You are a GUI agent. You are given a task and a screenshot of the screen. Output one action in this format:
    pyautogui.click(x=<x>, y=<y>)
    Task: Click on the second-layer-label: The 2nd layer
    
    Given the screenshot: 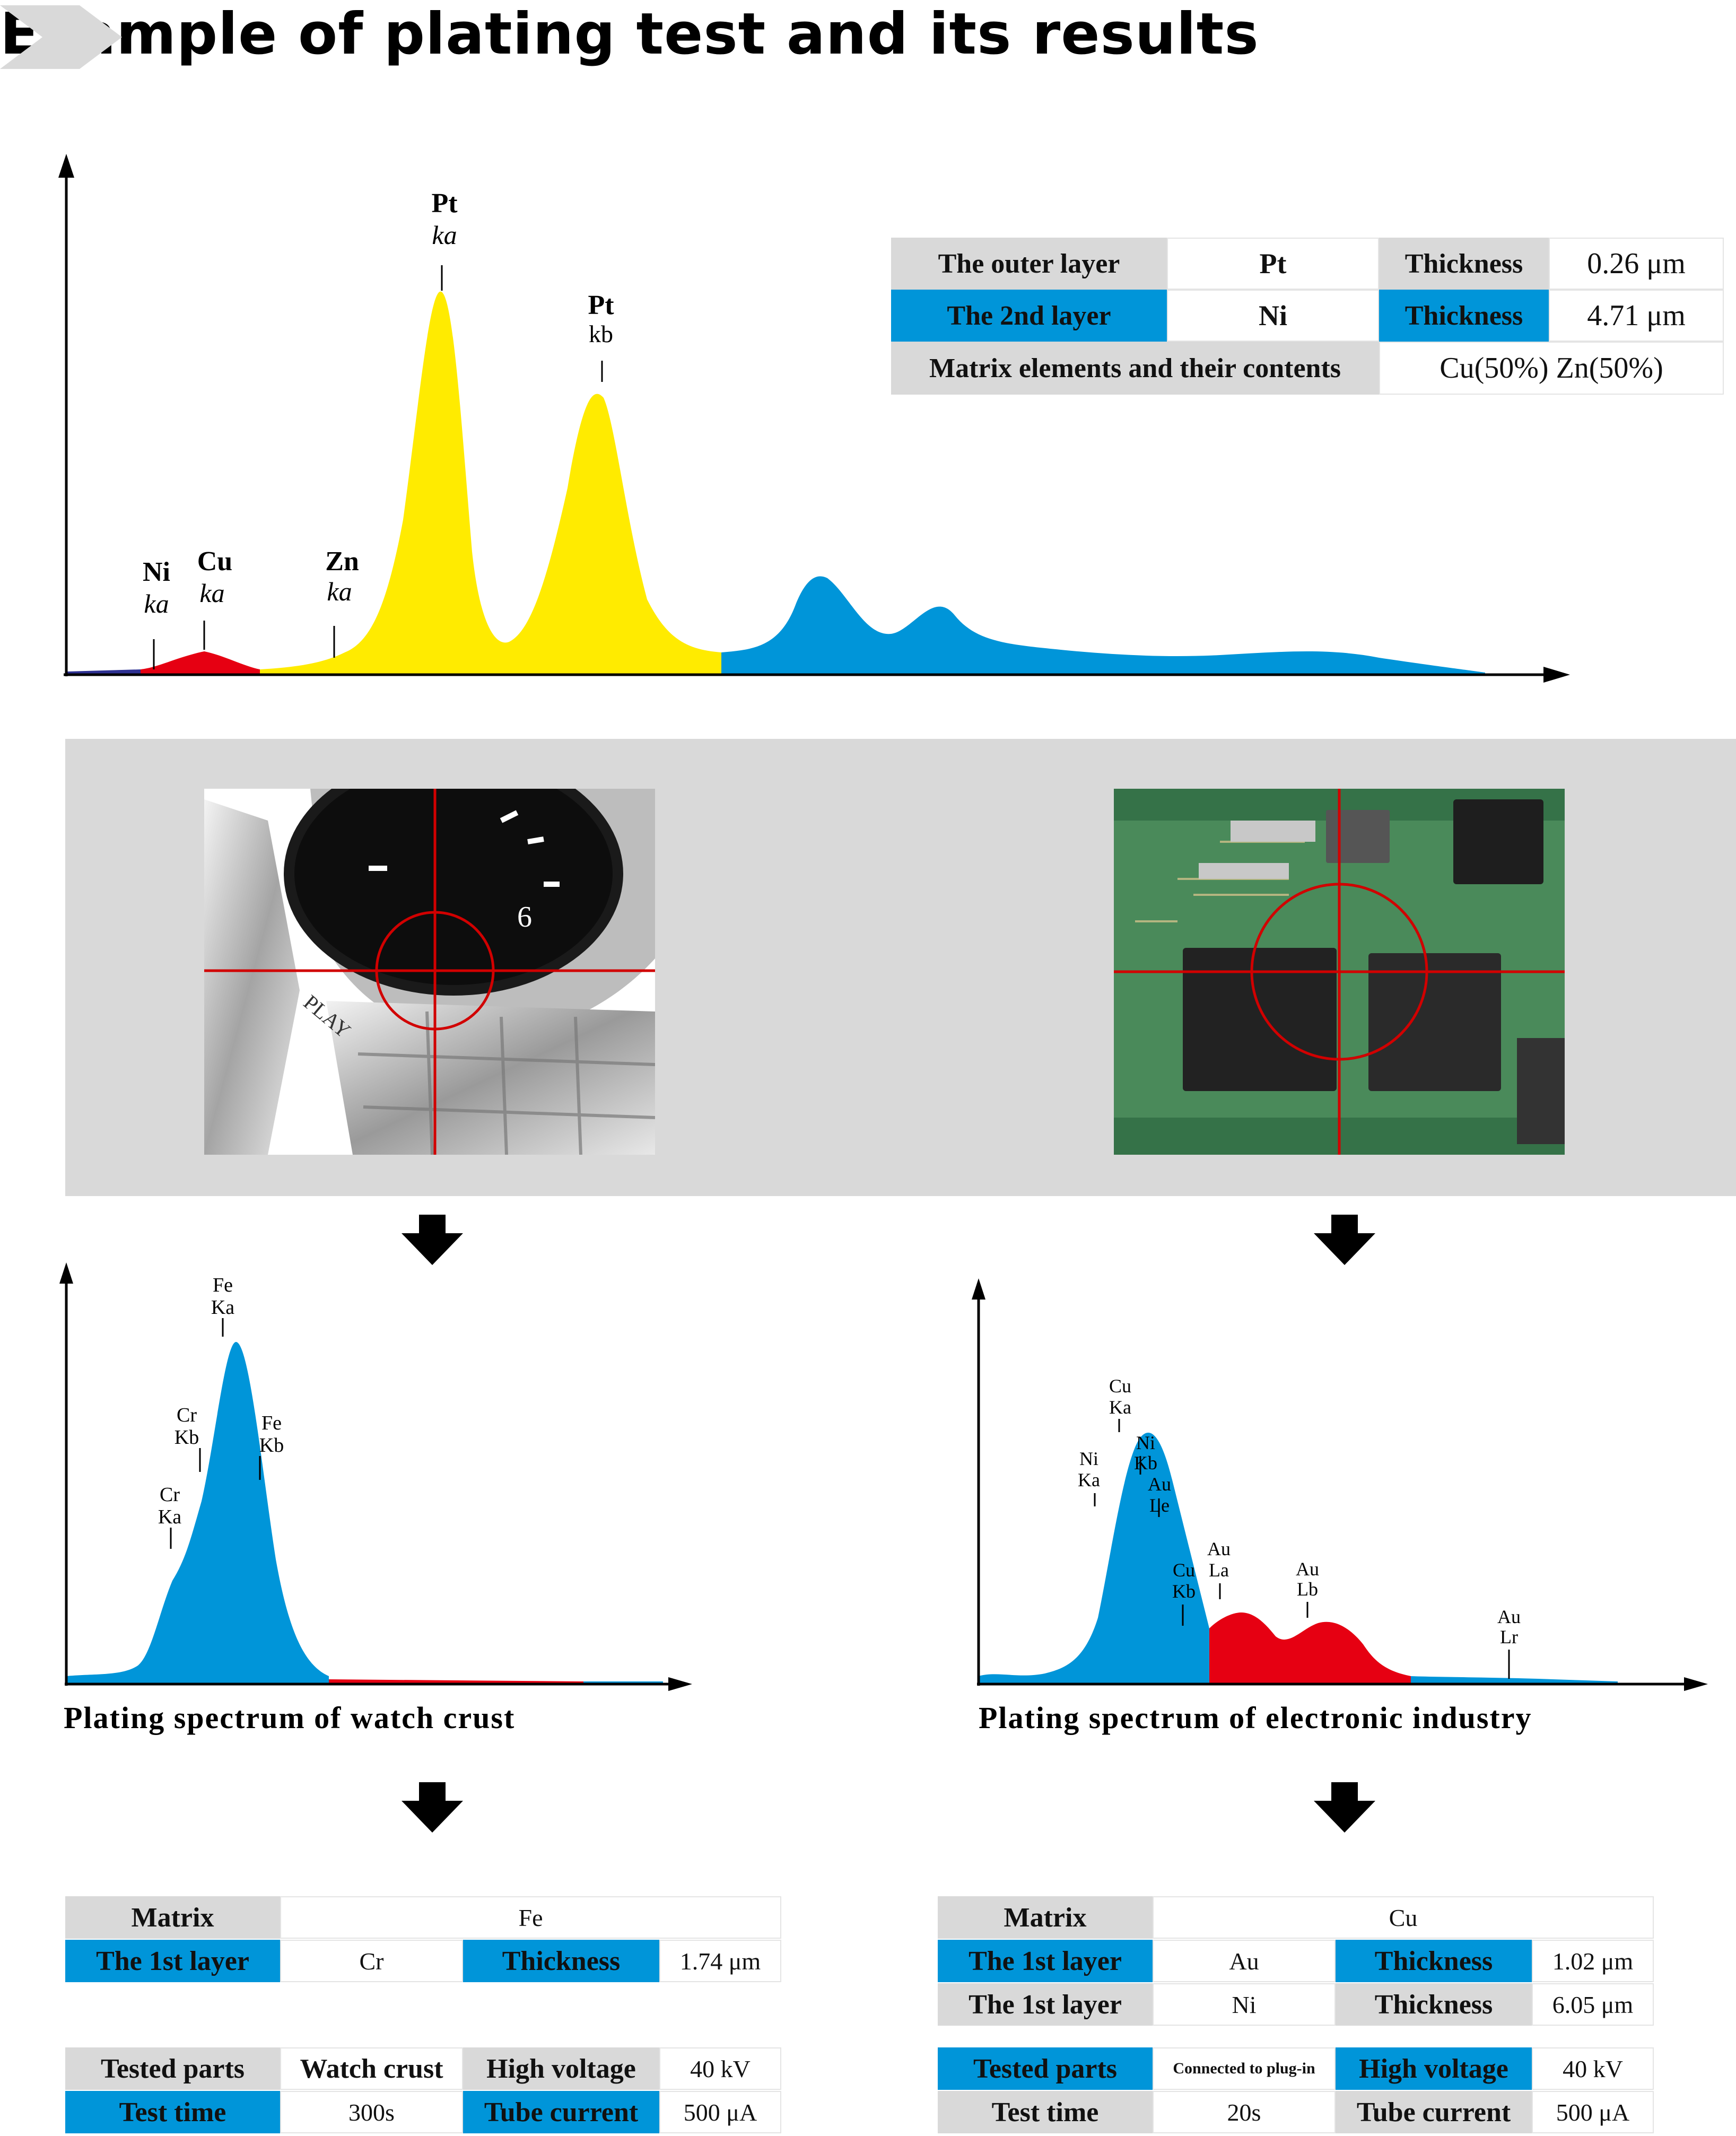 What is the action you would take?
    pyautogui.click(x=1029, y=316)
    